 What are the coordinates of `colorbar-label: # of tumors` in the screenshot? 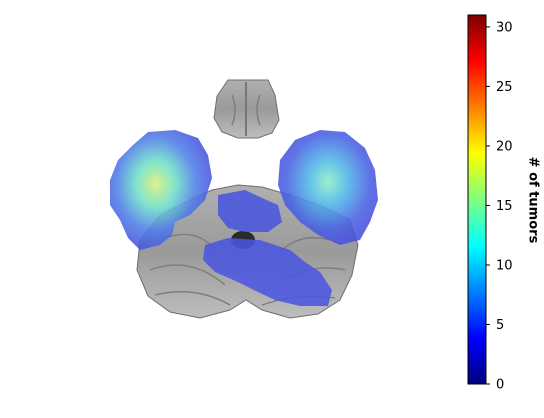 It's located at (533, 200).